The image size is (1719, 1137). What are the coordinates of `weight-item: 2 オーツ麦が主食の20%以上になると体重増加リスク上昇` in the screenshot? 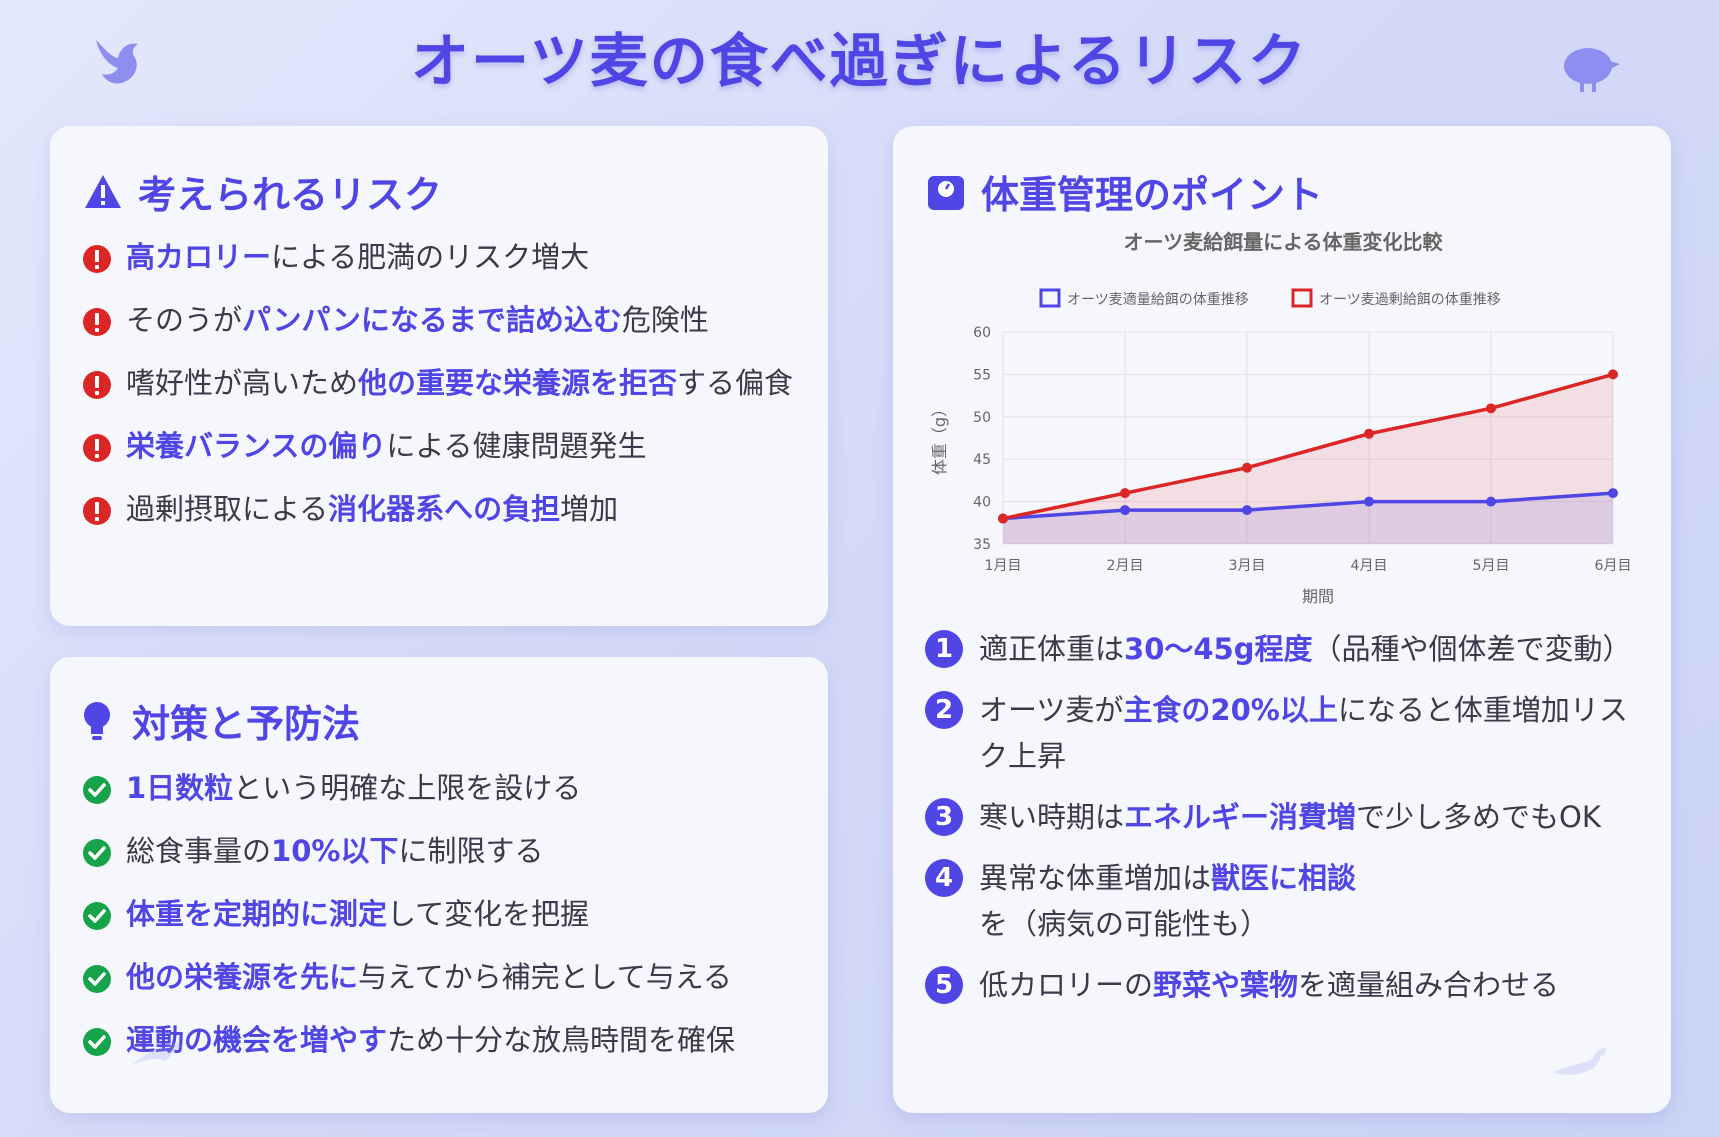 It's located at (1285, 733).